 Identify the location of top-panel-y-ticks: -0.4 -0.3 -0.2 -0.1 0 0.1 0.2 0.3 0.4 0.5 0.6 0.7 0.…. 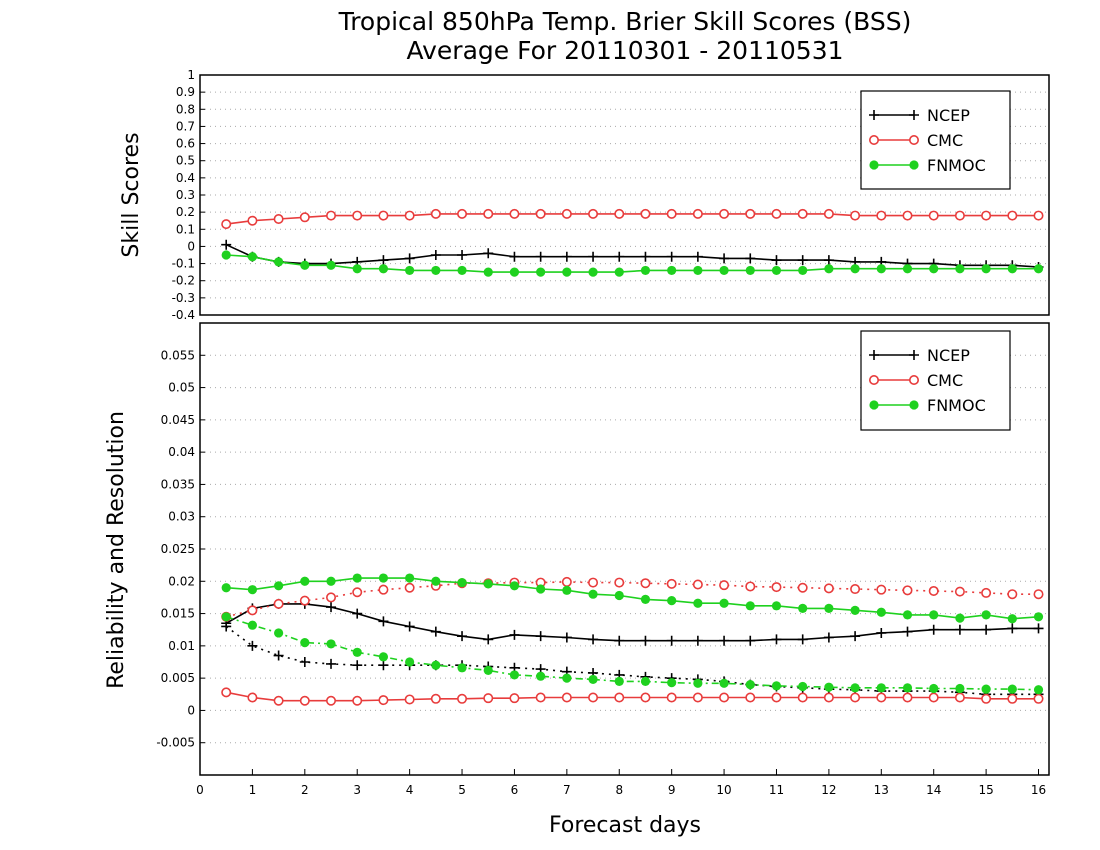
(188, 195).